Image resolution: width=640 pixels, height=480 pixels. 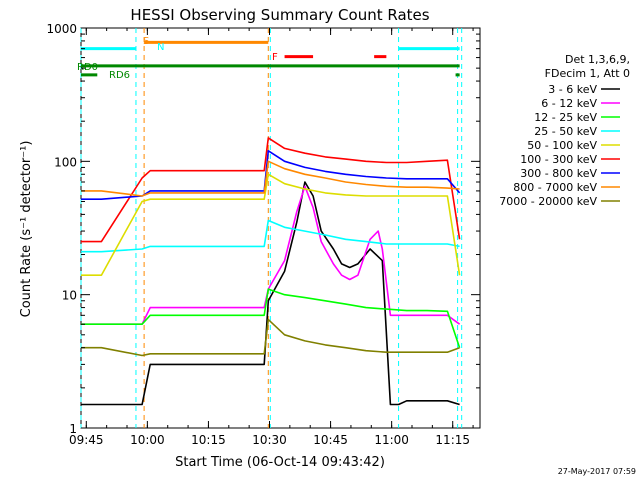 I want to click on legend-label: 25 - 50 keV, so click(x=565, y=131).